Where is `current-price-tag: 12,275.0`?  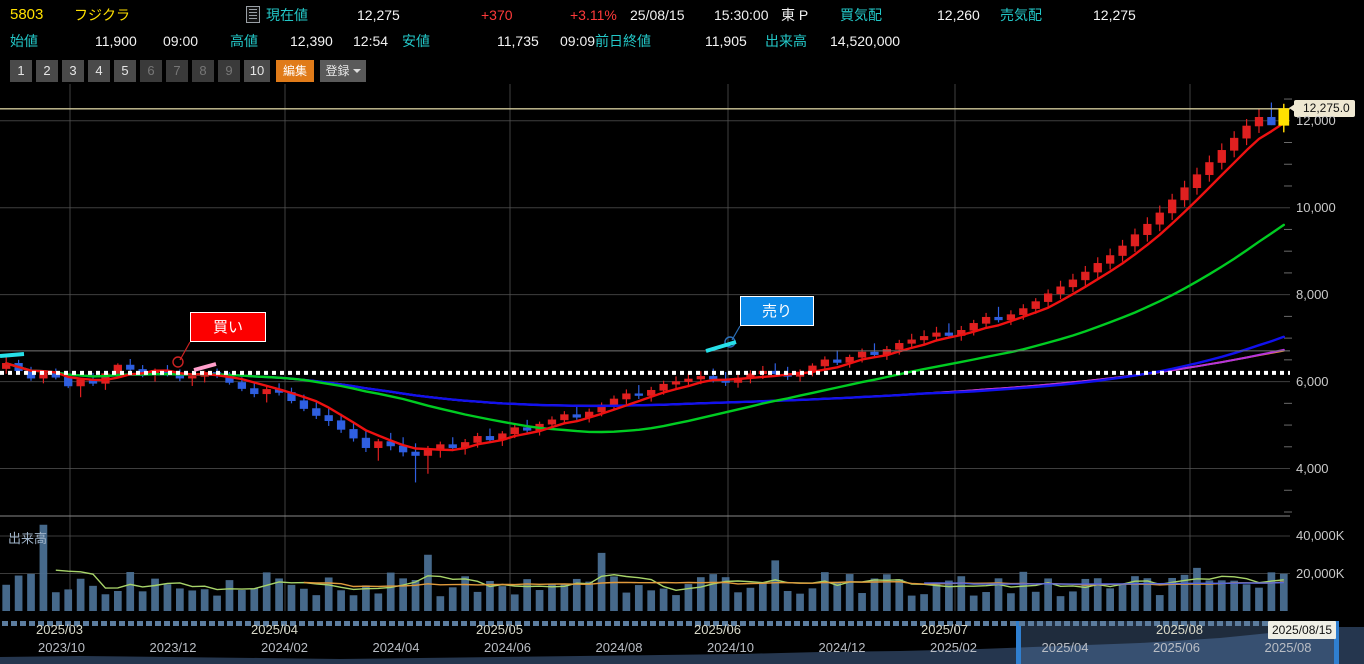
current-price-tag: 12,275.0 is located at coordinates (1322, 108).